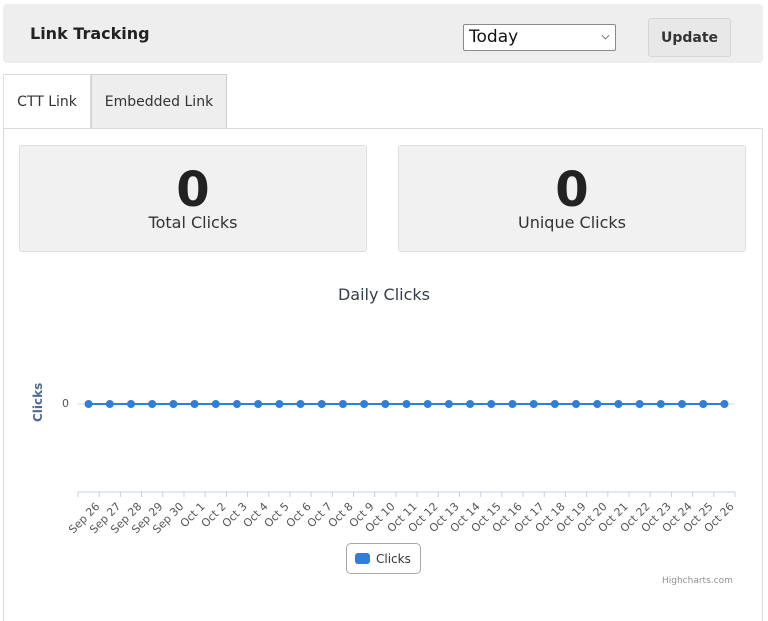  What do you see at coordinates (384, 294) in the screenshot?
I see `chart-title: Daily Clicks` at bounding box center [384, 294].